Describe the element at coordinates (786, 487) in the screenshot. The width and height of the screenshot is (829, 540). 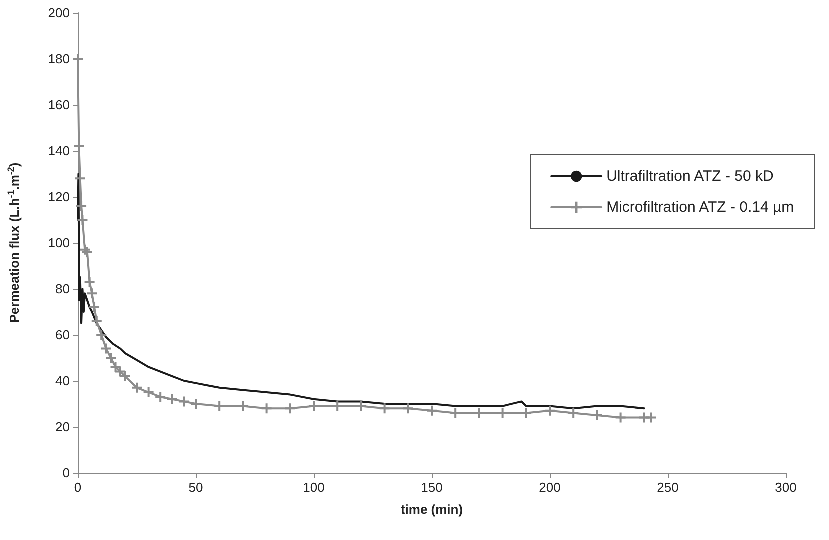
I see `x-tick-label: 300` at that location.